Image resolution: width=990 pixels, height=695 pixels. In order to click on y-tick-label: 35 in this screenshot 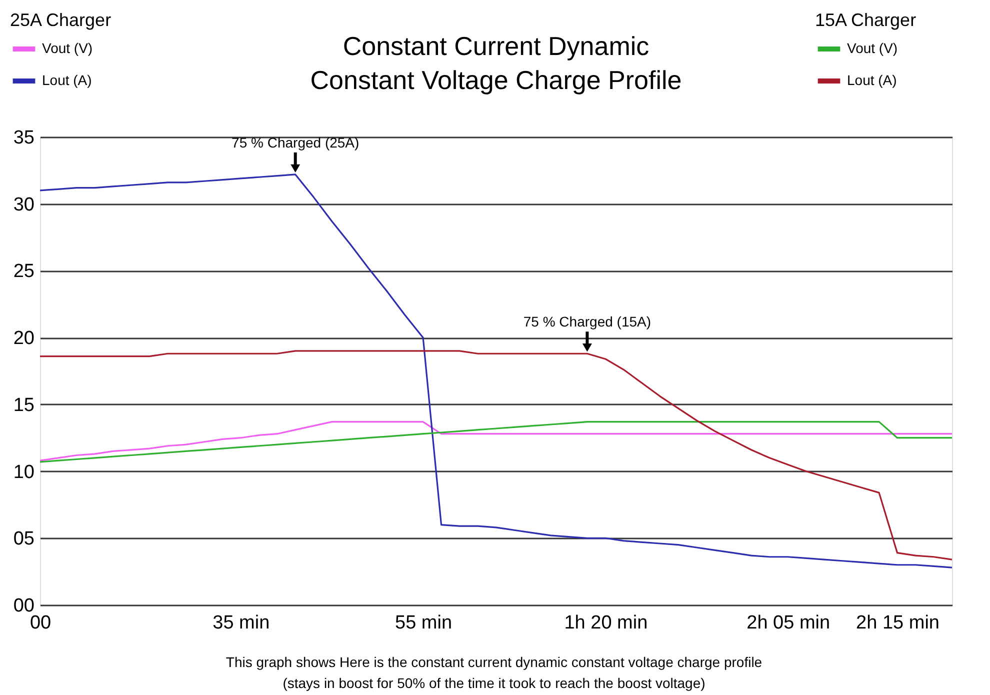, I will do `click(23, 138)`.